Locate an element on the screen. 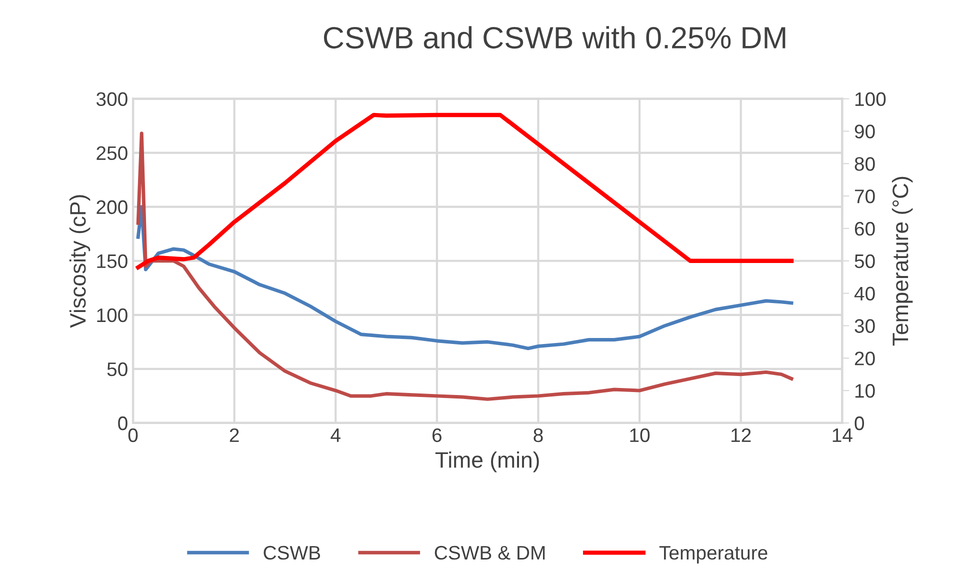 This screenshot has height=581, width=957. y-axis-title: Viscosity (cP) is located at coordinates (79, 261).